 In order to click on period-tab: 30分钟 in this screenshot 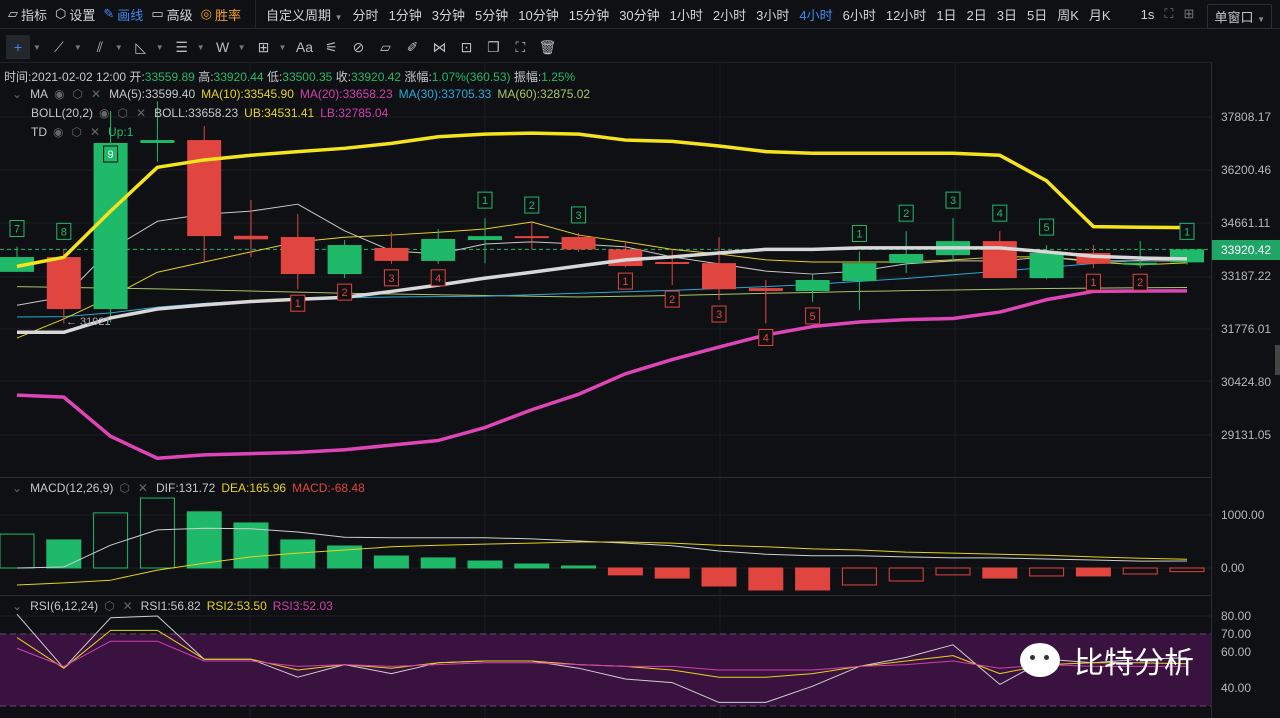, I will do `click(639, 15)`.